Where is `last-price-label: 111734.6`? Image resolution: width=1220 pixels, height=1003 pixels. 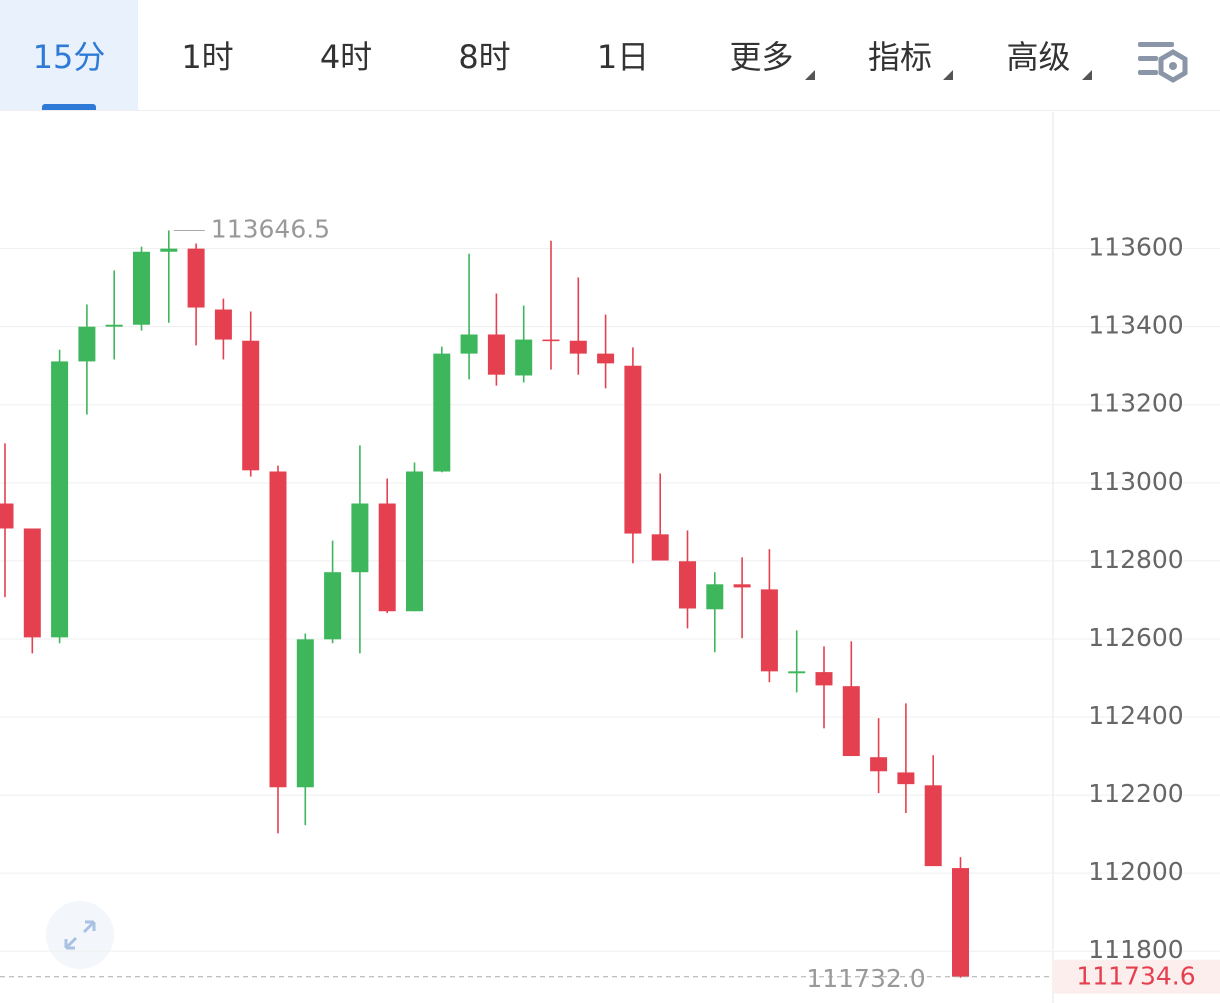 last-price-label: 111734.6 is located at coordinates (1135, 976).